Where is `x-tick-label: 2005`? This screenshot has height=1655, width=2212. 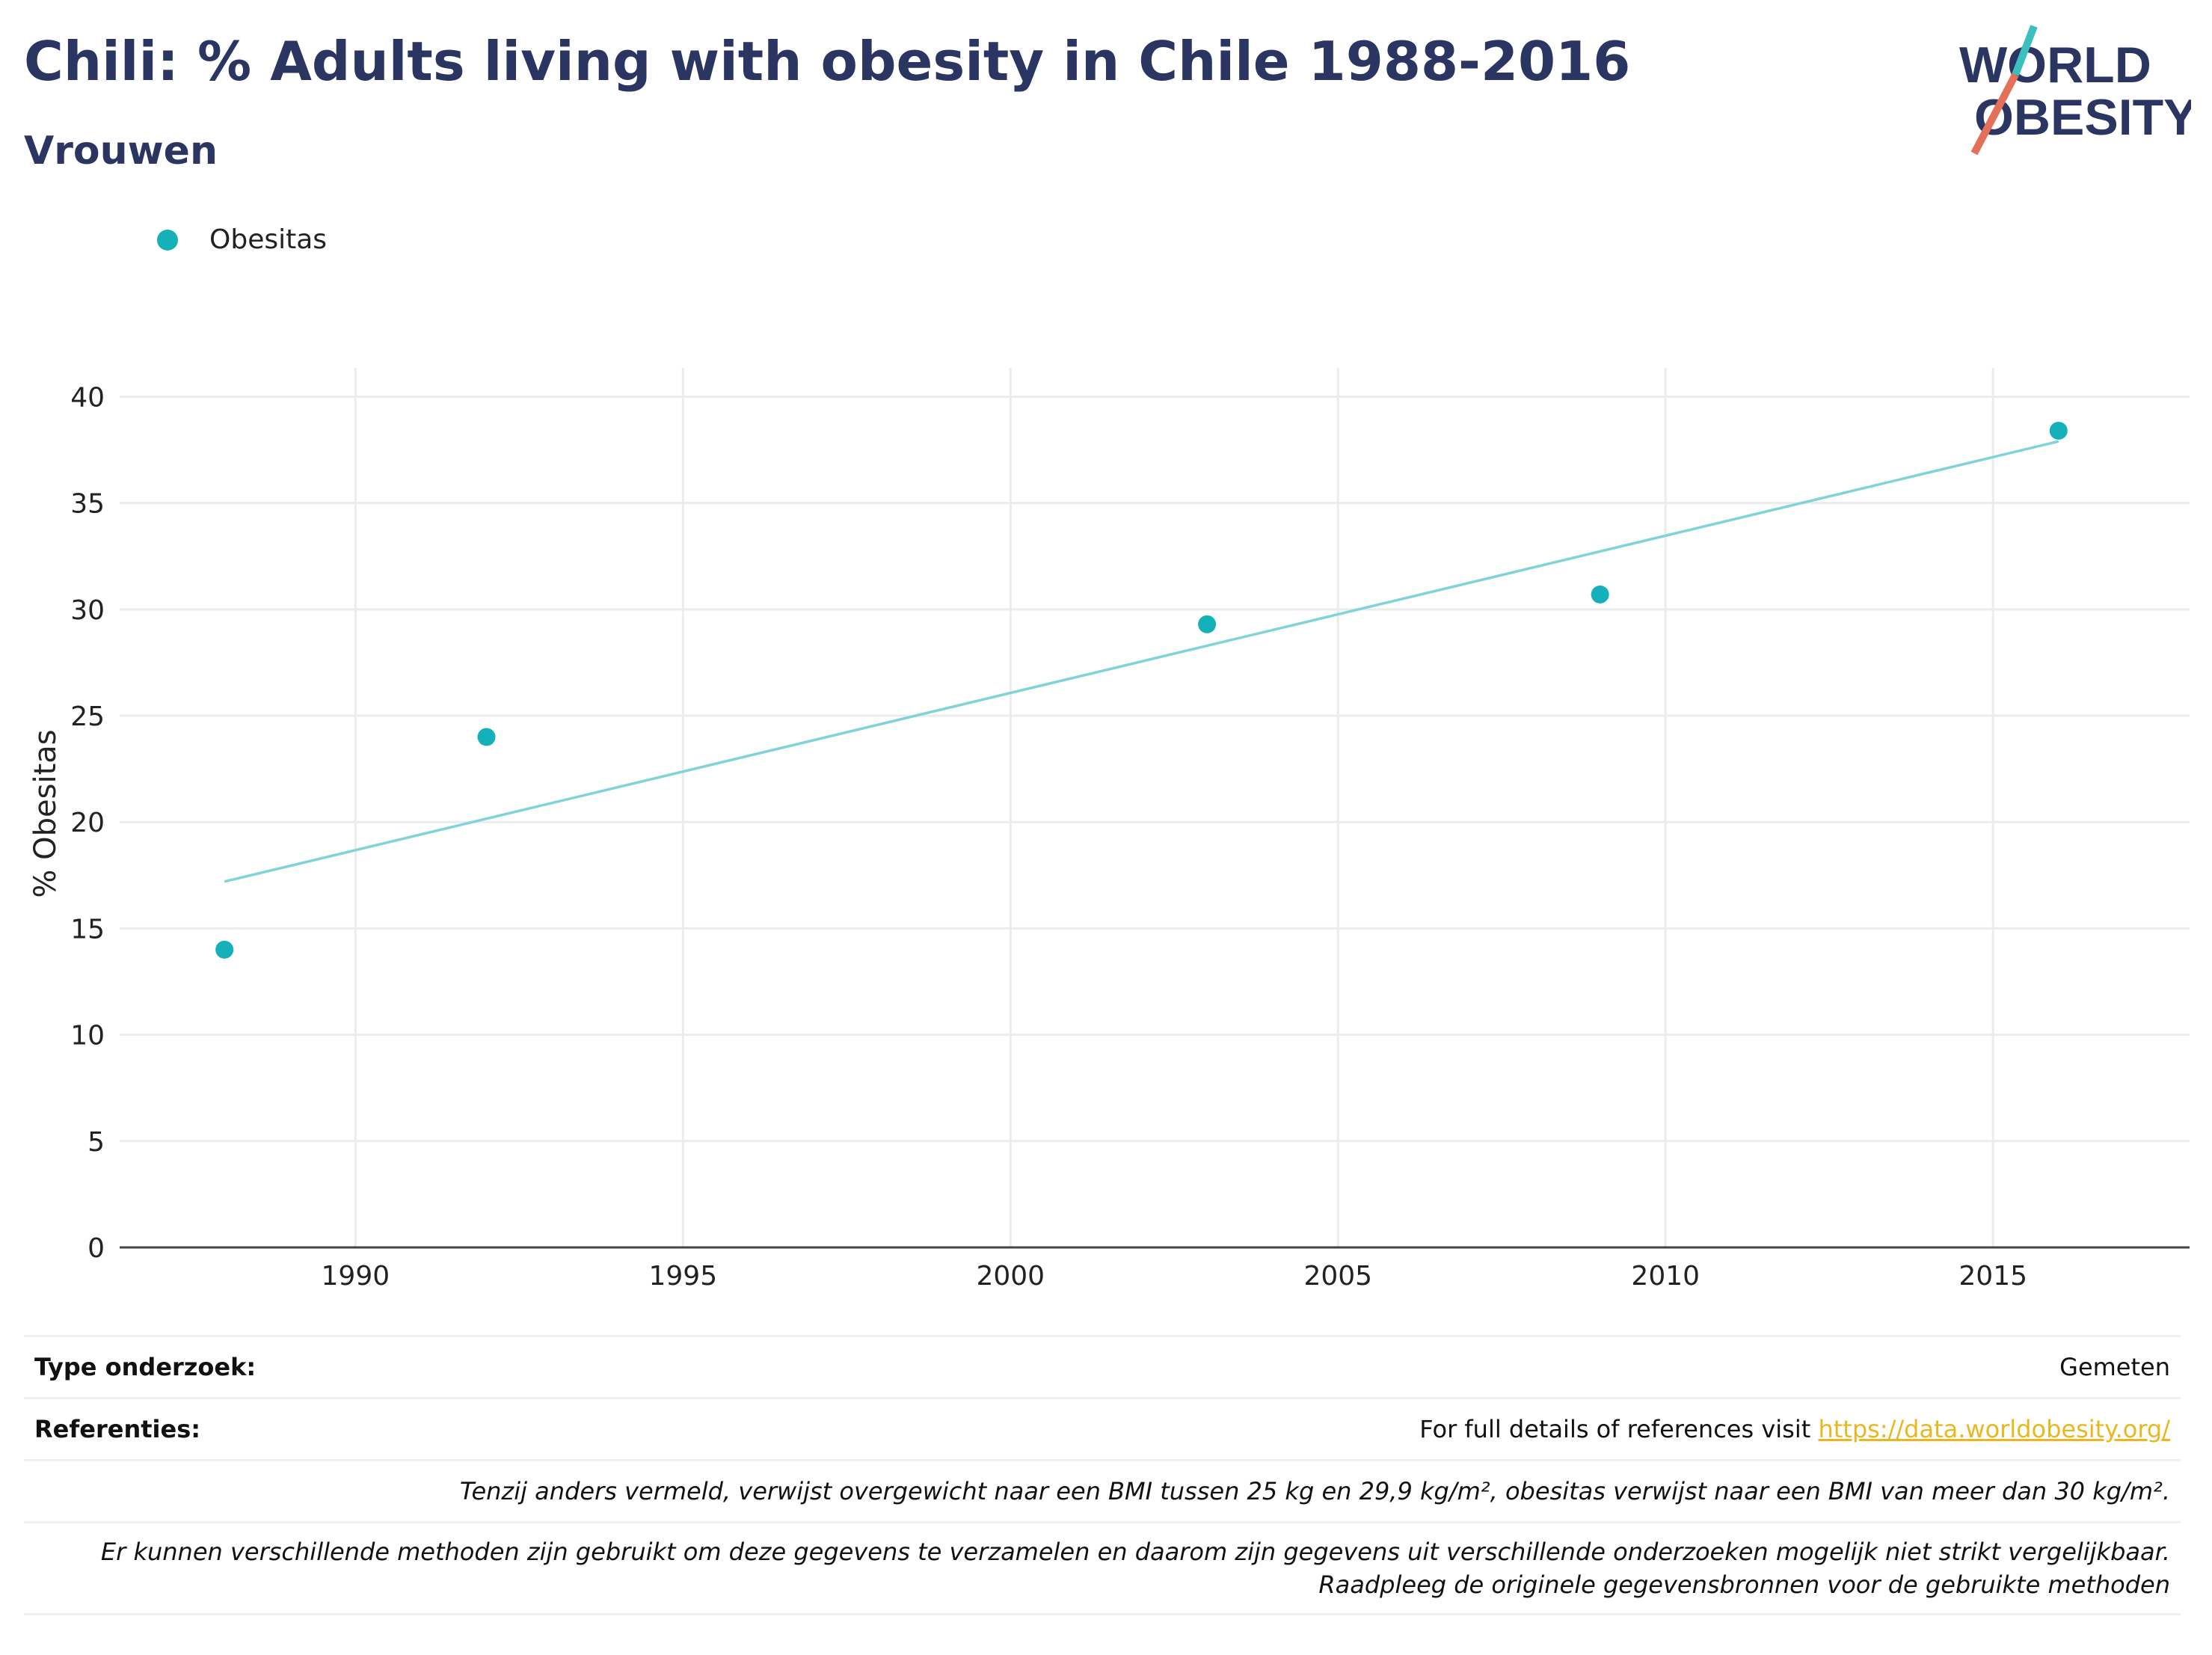 x-tick-label: 2005 is located at coordinates (1337, 1276).